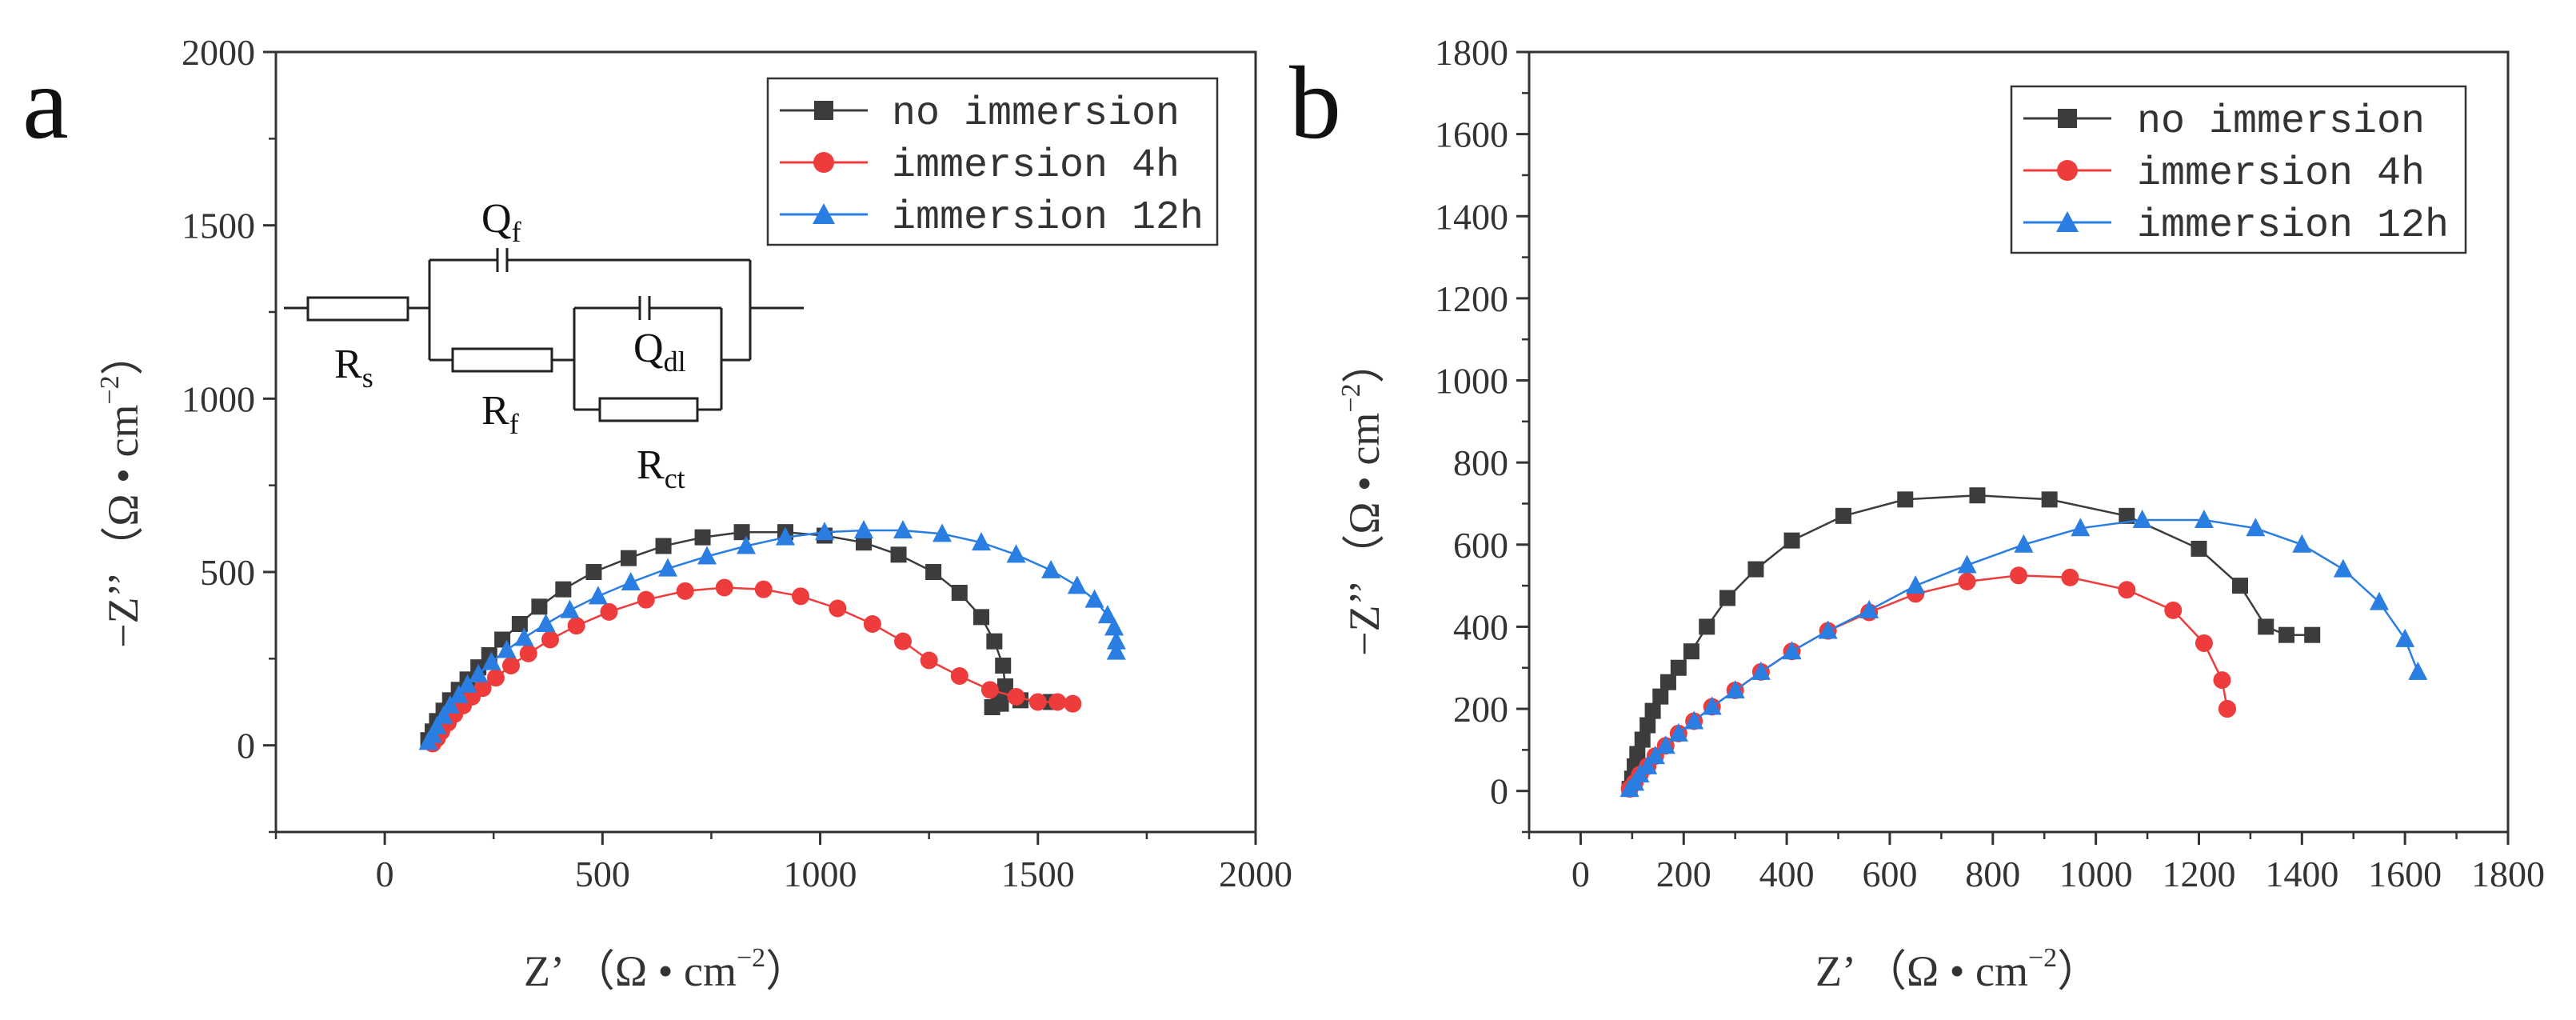 Image resolution: width=2576 pixels, height=1020 pixels. I want to click on y-axis-close-b: ）, so click(1364, 361).